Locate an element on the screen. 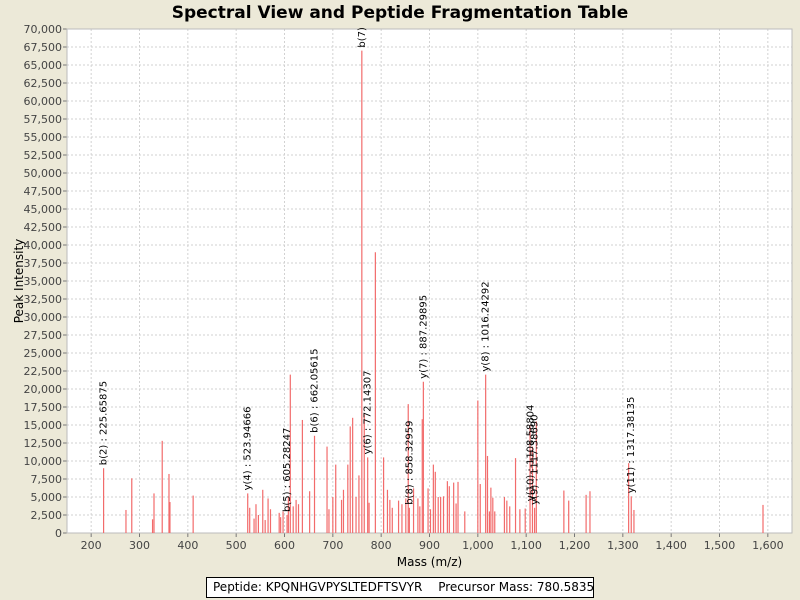 Image resolution: width=800 pixels, height=600 pixels. y-tick-label: 22,500 is located at coordinates (43, 371).